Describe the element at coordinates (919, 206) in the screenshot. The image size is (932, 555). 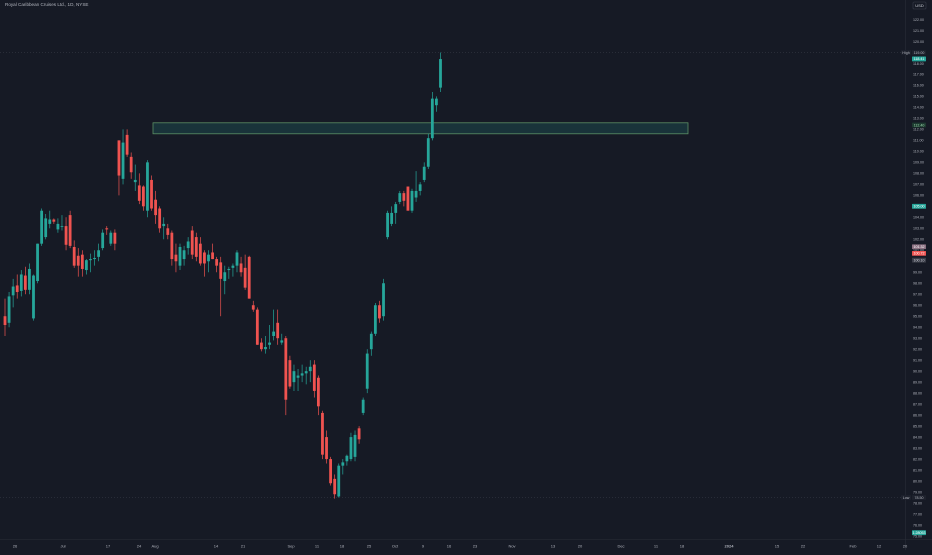
I see `price-badge-a-bg` at that location.